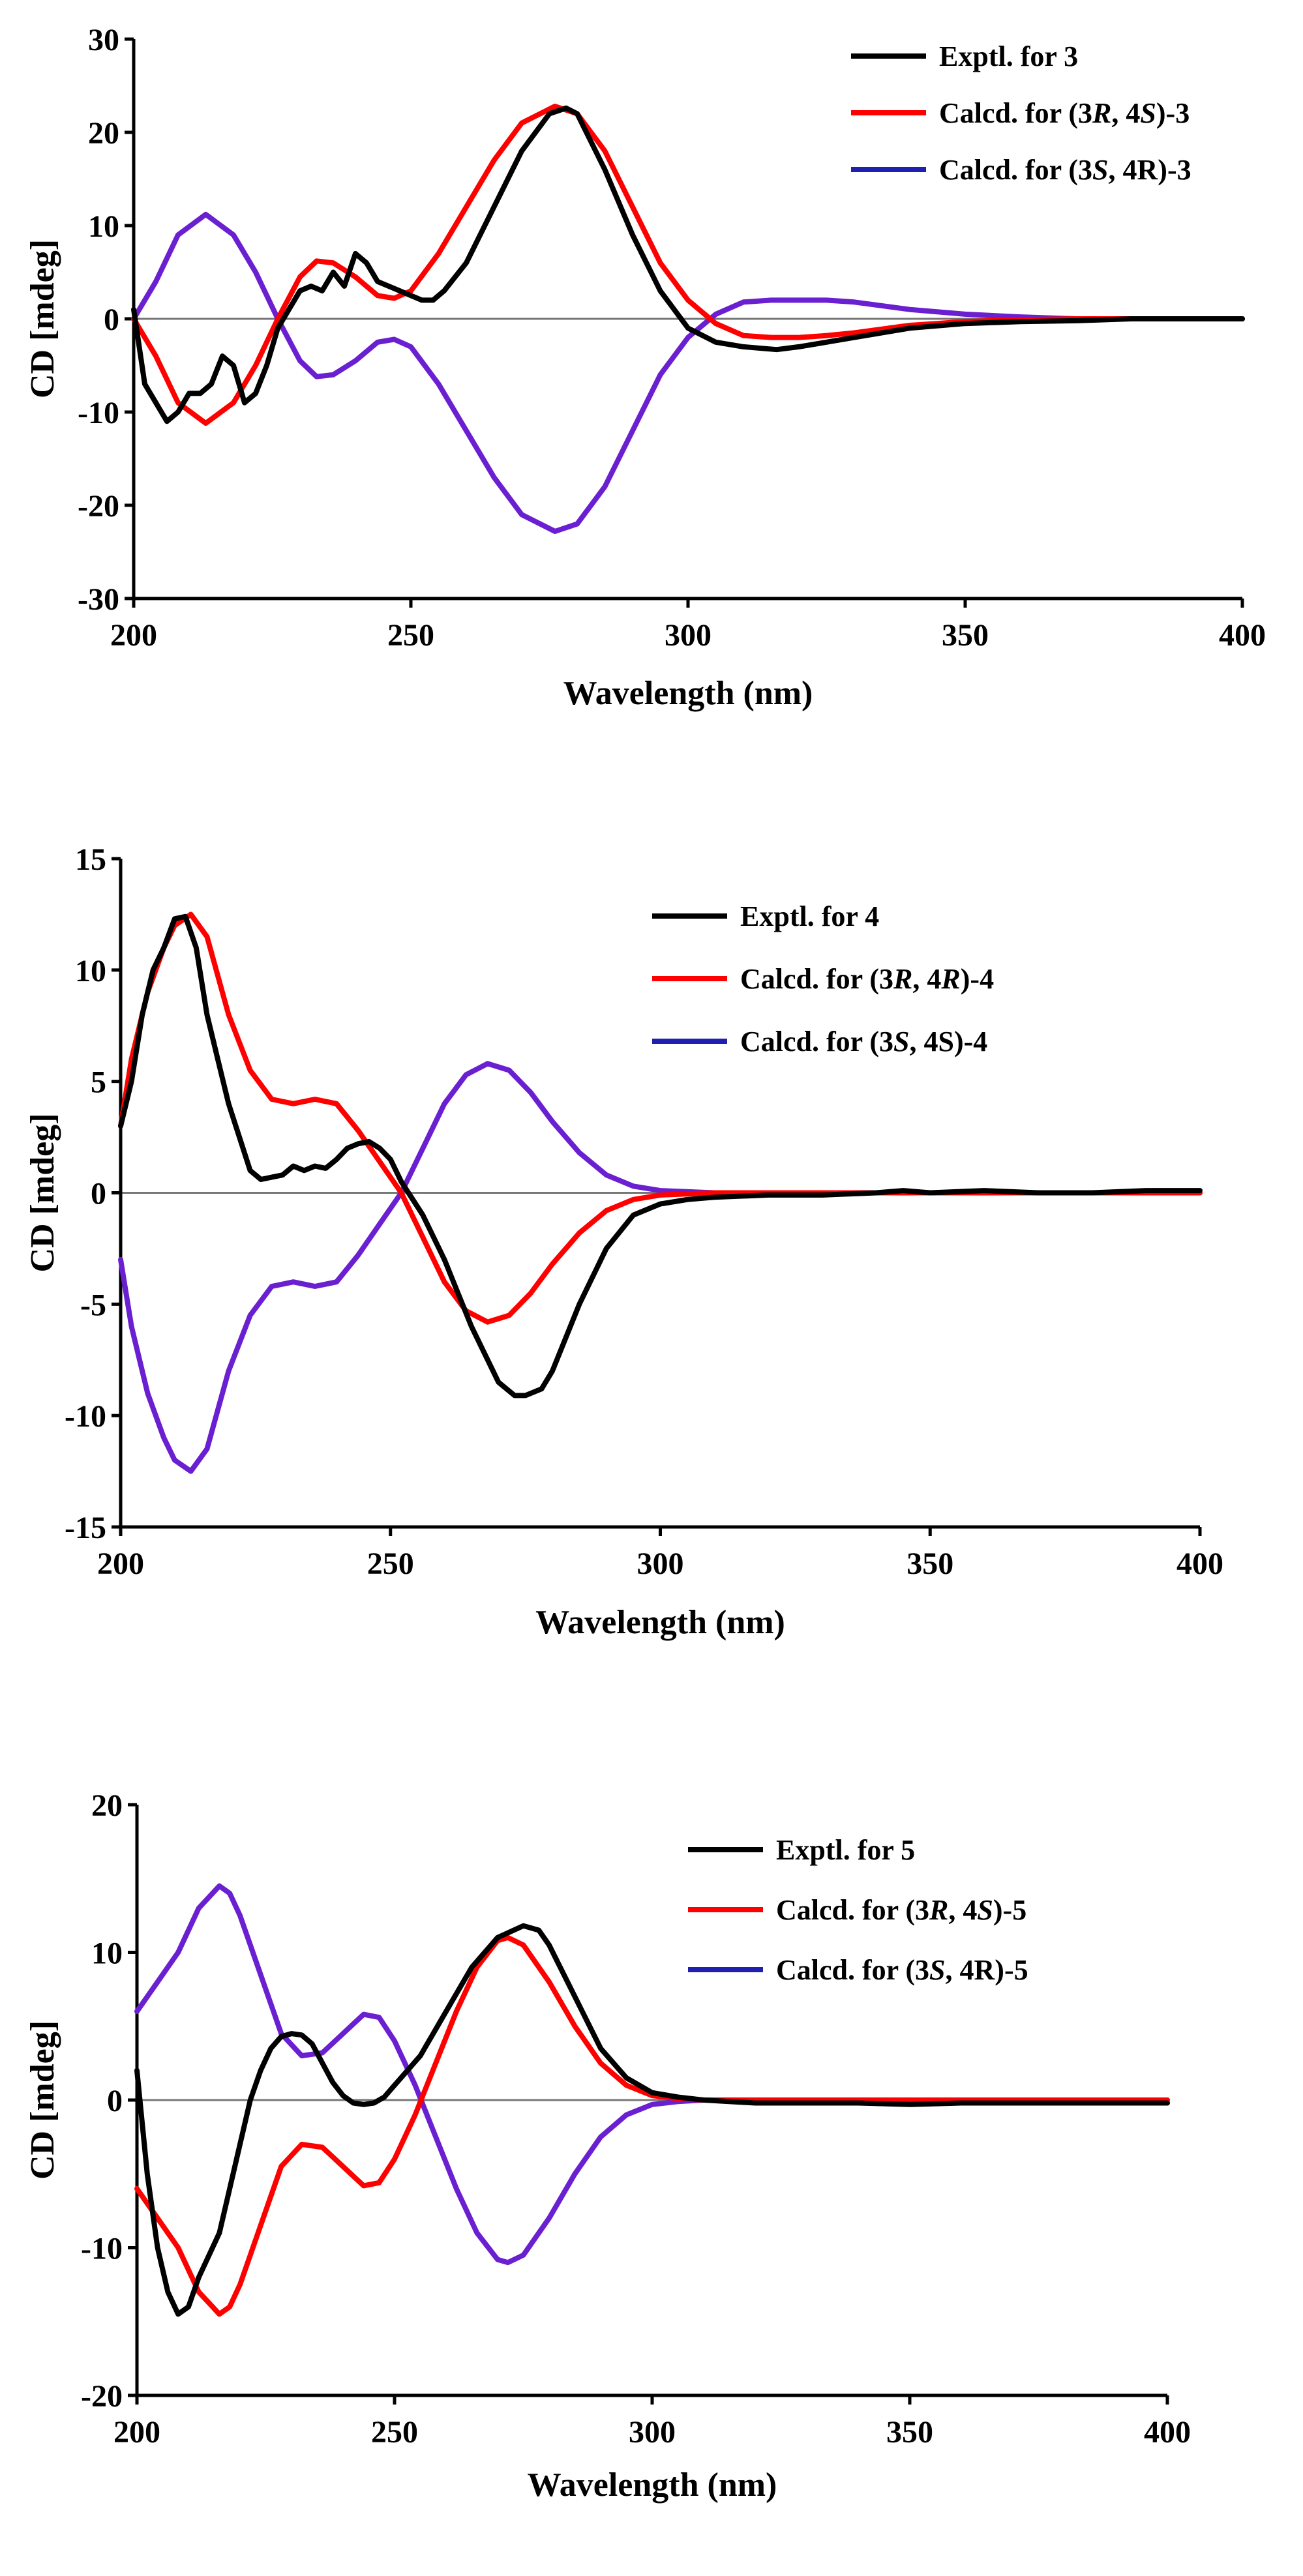 The height and width of the screenshot is (2576, 1303). What do you see at coordinates (977, 979) in the screenshot?
I see `legend-label-part: )-4` at bounding box center [977, 979].